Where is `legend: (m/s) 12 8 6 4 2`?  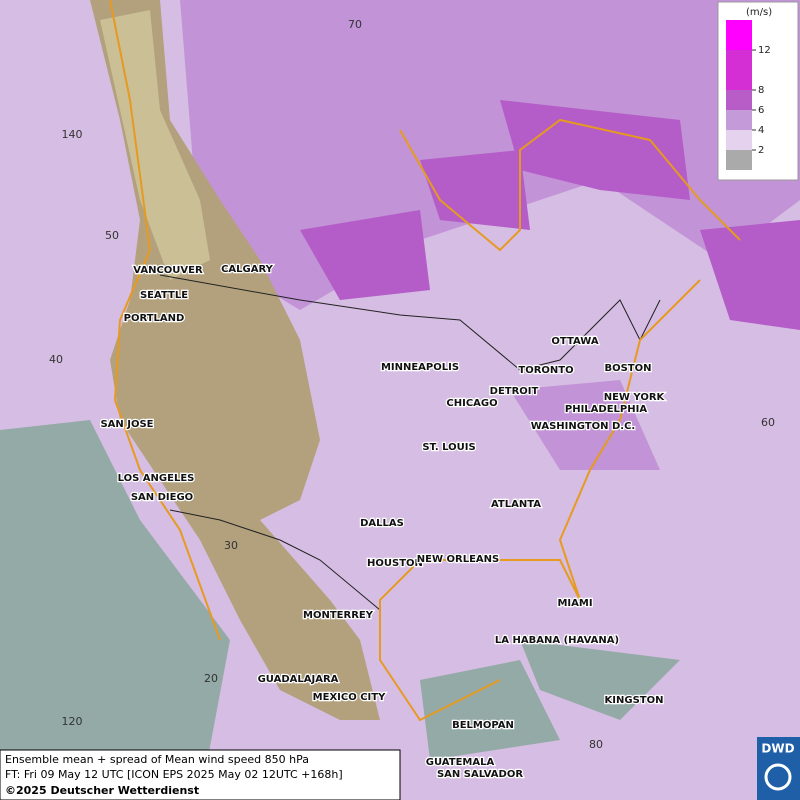
legend: (m/s) 12 8 6 4 2 is located at coordinates (758, 91).